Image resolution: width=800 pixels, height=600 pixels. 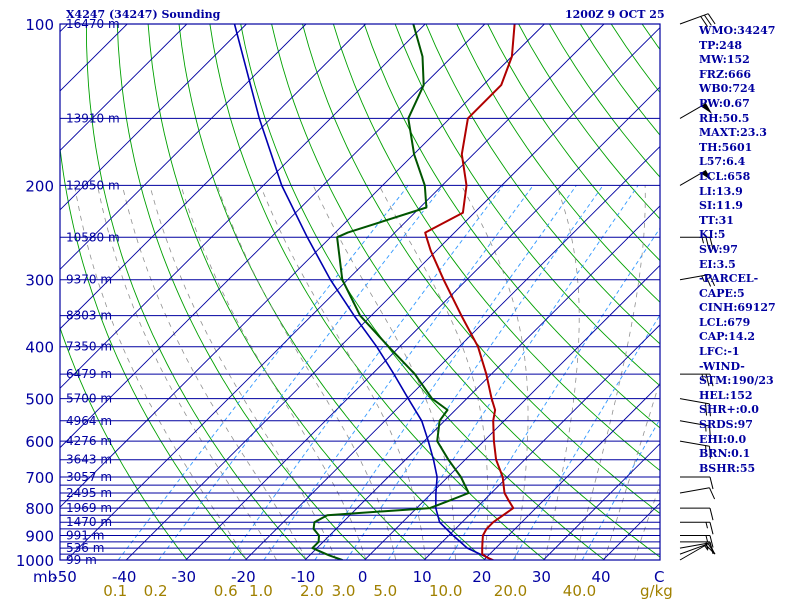 I want to click on index-line: -PARCEL-, so click(x=729, y=279).